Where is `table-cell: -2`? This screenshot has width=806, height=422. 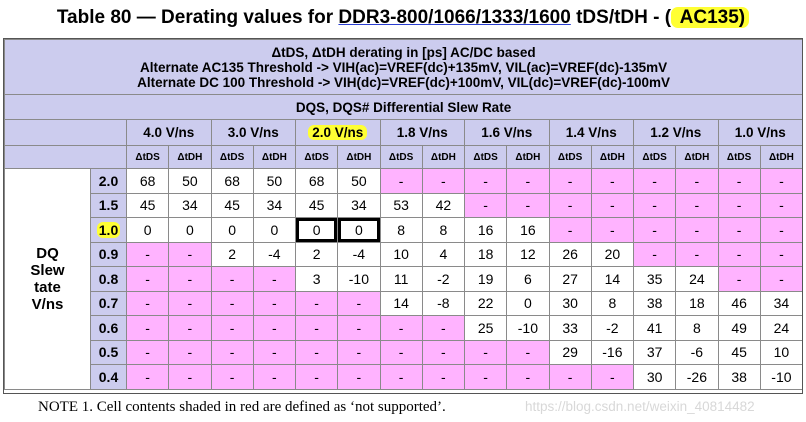 table-cell: -2 is located at coordinates (443, 279).